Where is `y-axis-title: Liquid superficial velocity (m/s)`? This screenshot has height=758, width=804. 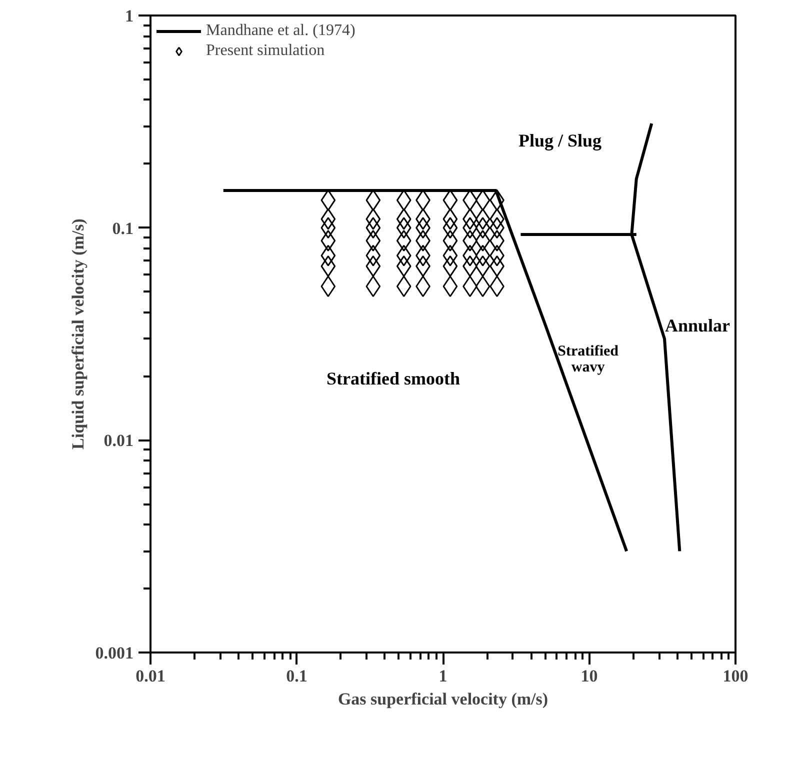 y-axis-title: Liquid superficial velocity (m/s) is located at coordinates (78, 334).